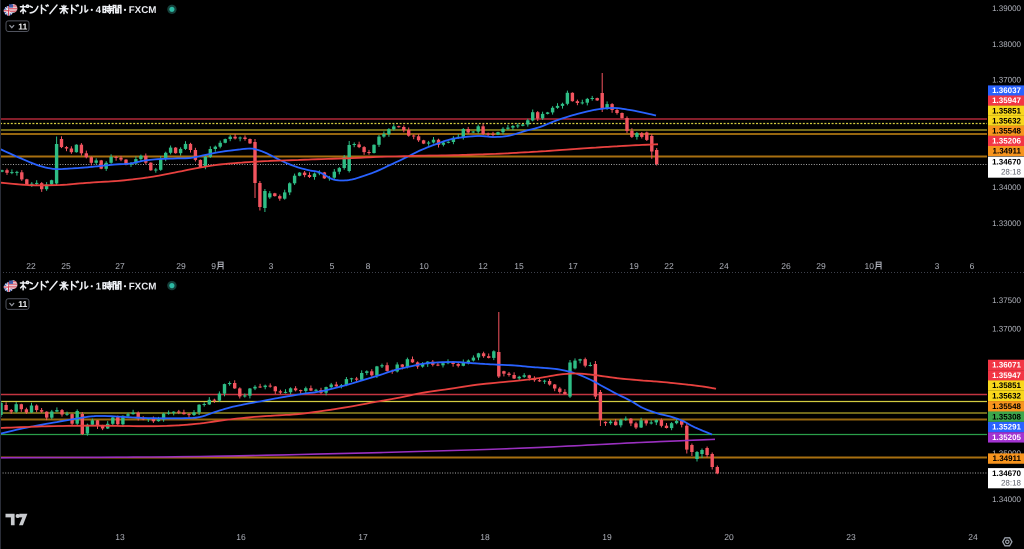 The width and height of the screenshot is (1024, 549). I want to click on svg-text: 1.36071, so click(1006, 364).